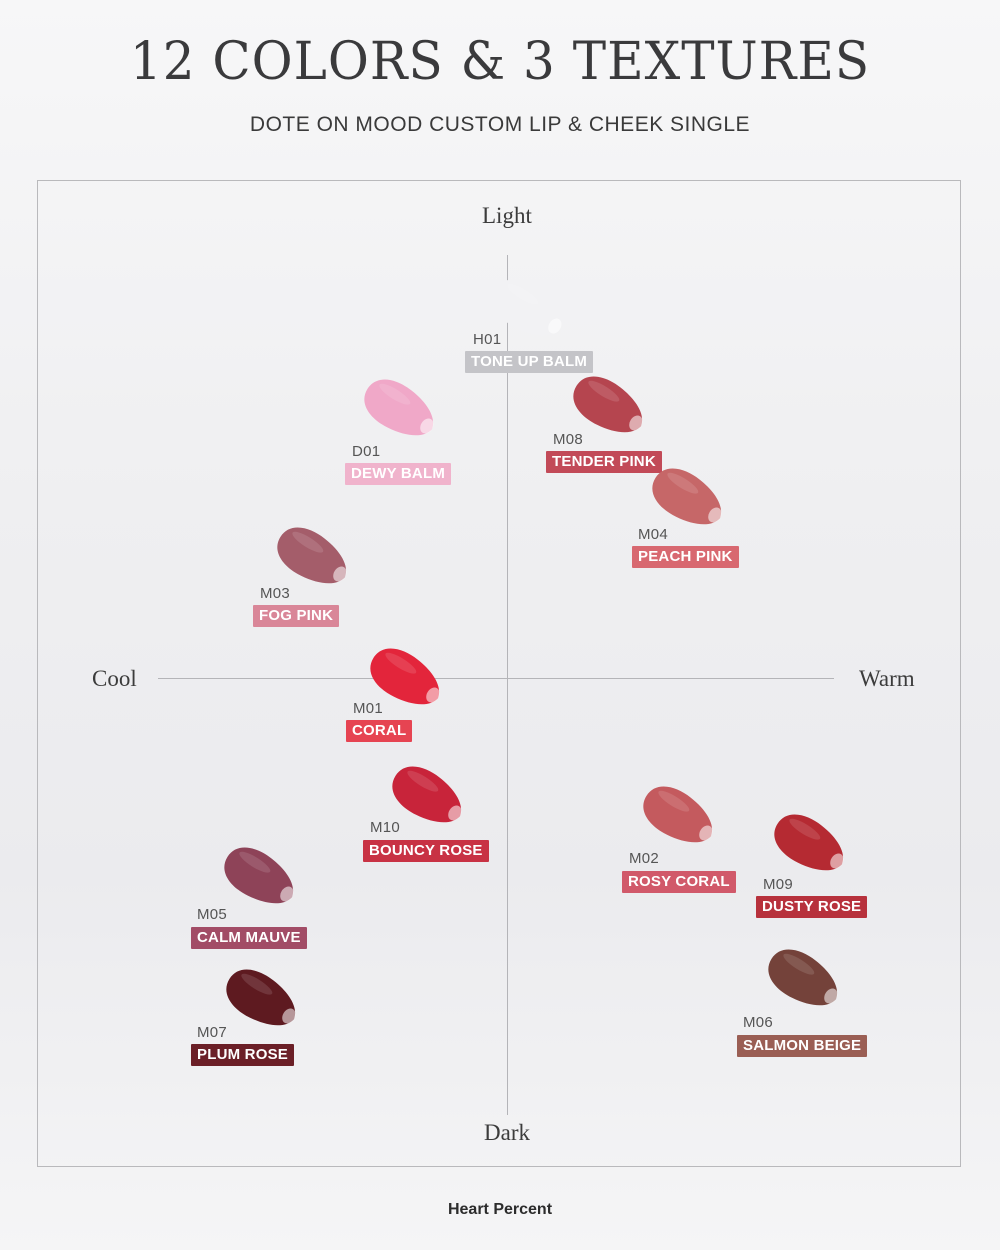  What do you see at coordinates (212, 1032) in the screenshot?
I see `shade-code-m07: M07` at bounding box center [212, 1032].